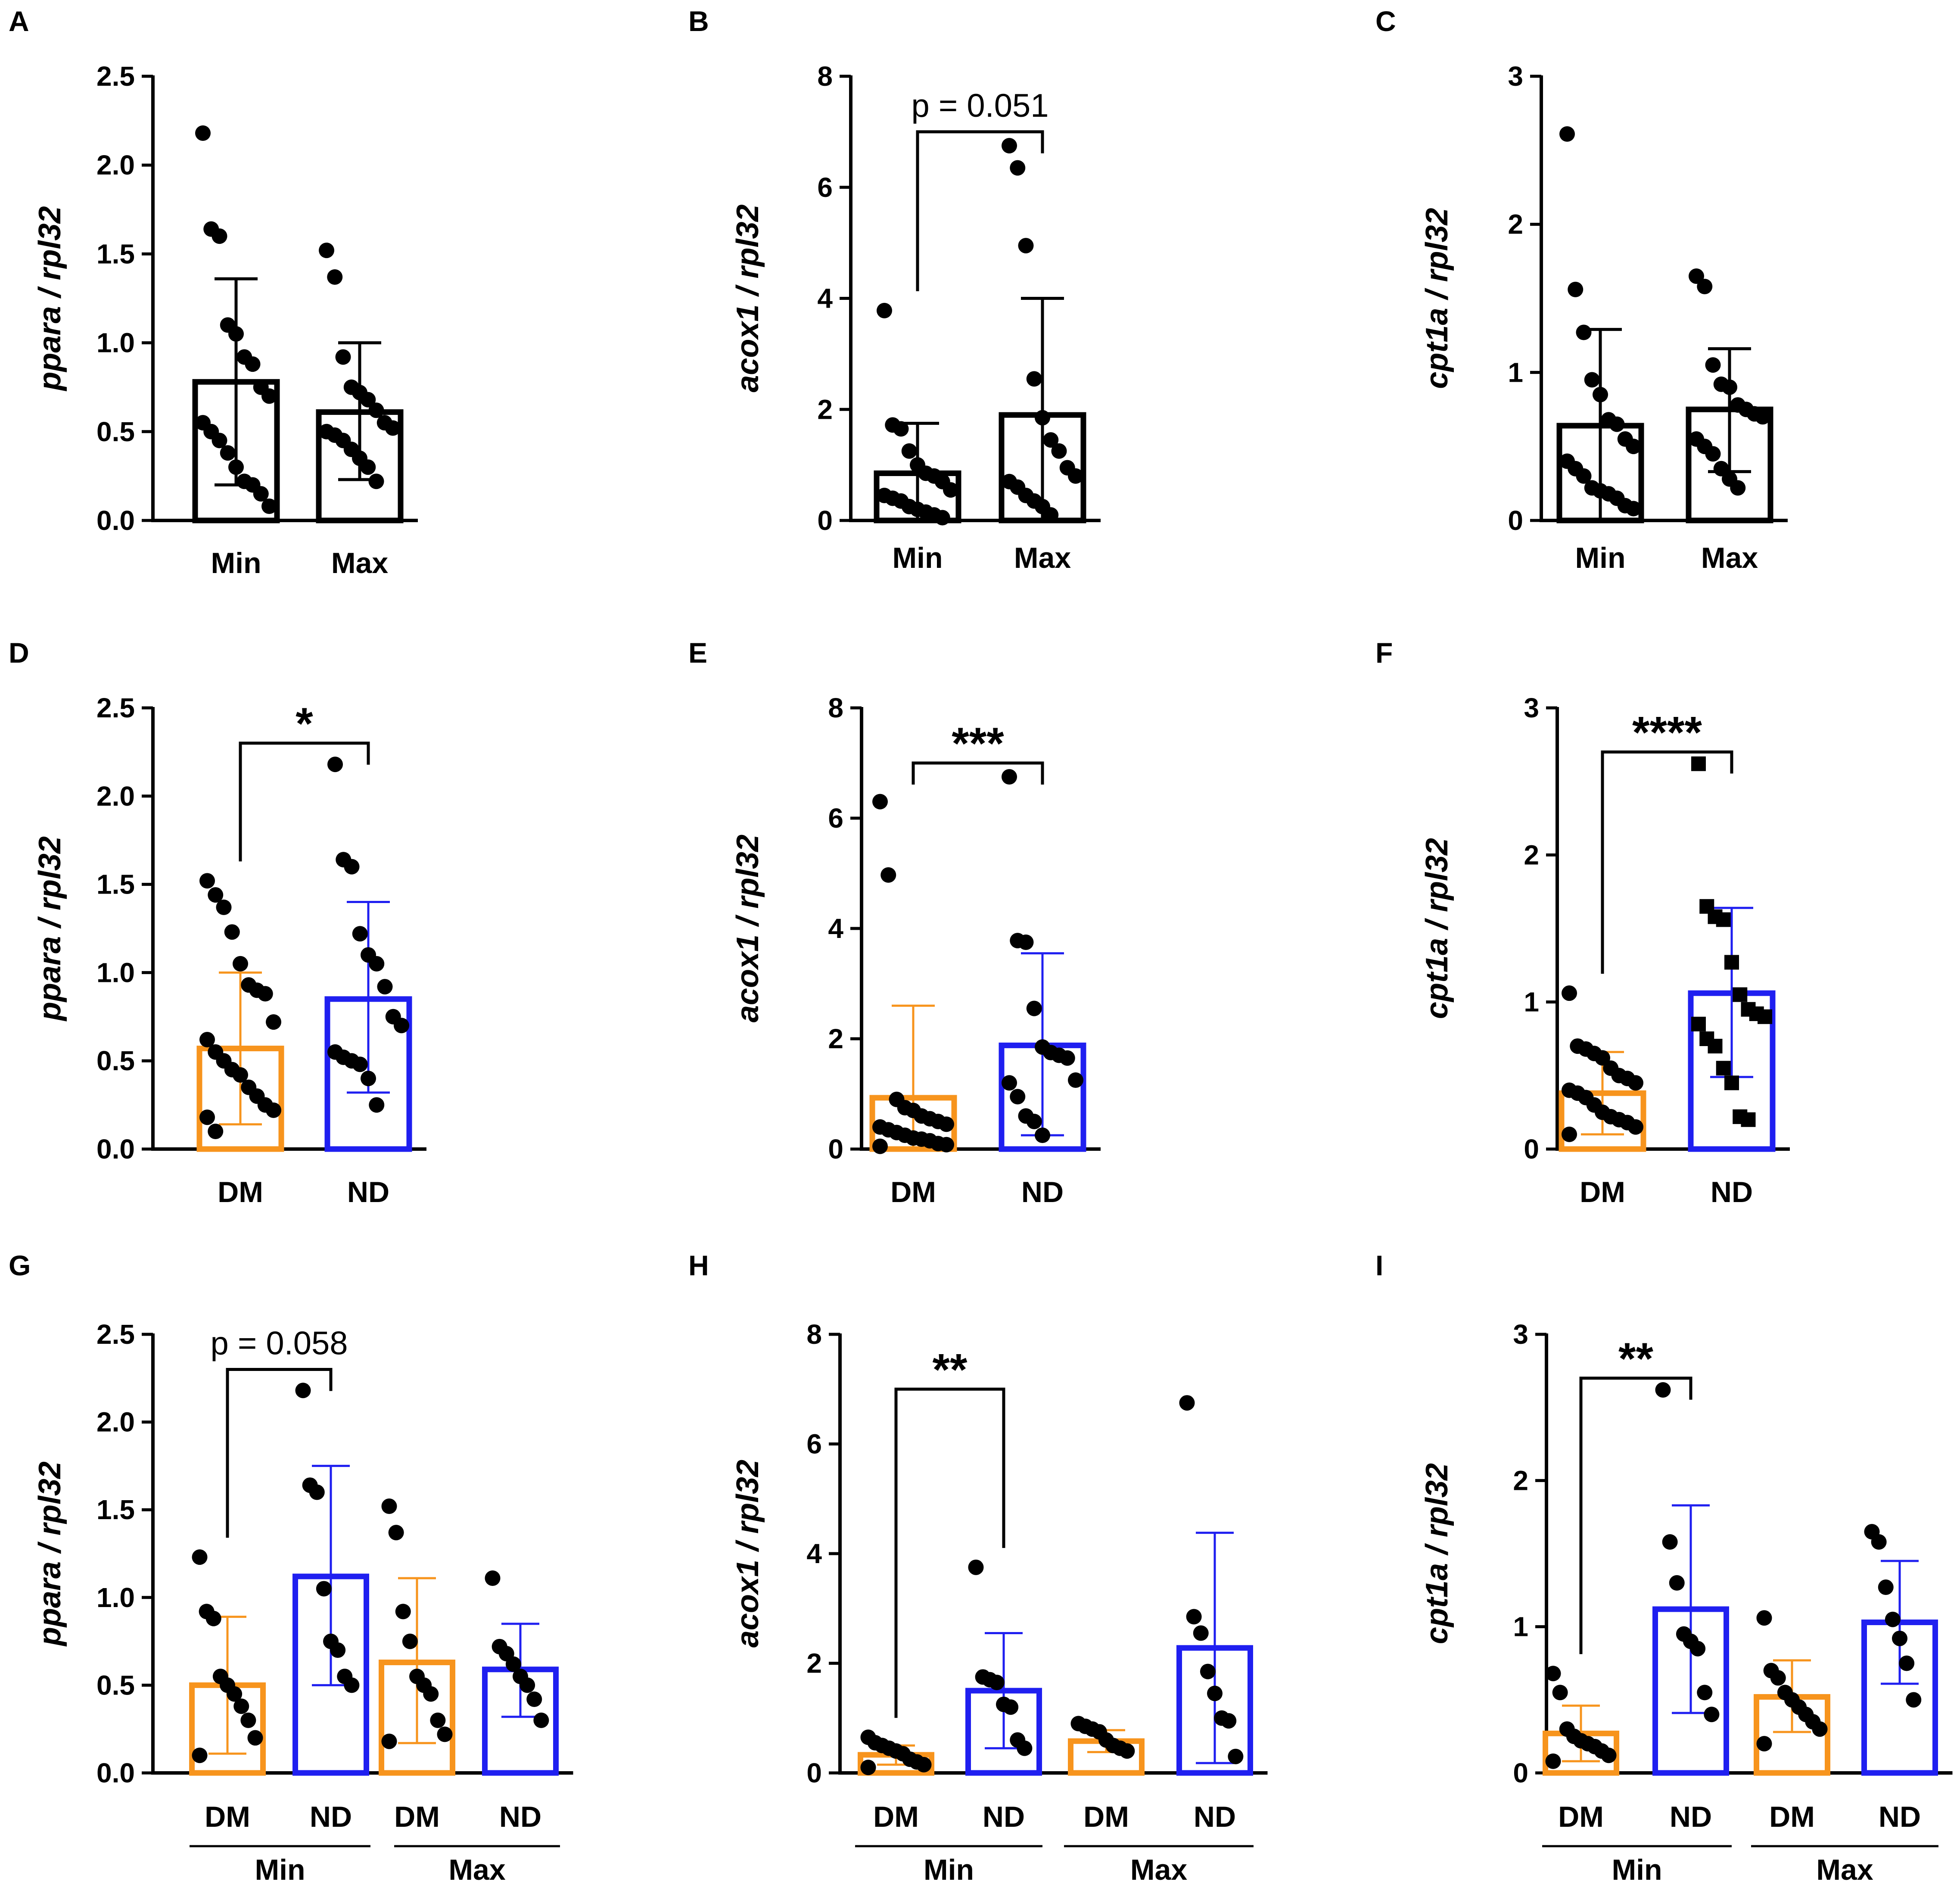 The width and height of the screenshot is (1960, 1897). I want to click on significance-label: ***, so click(978, 744).